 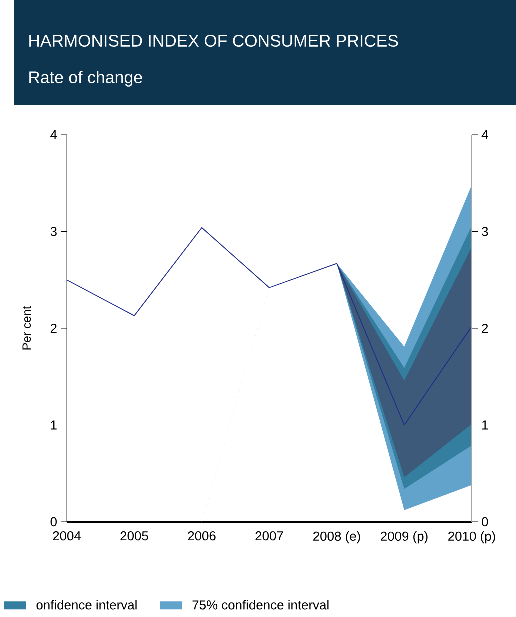 What do you see at coordinates (270, 536) in the screenshot?
I see `x-tick-label: 2007` at bounding box center [270, 536].